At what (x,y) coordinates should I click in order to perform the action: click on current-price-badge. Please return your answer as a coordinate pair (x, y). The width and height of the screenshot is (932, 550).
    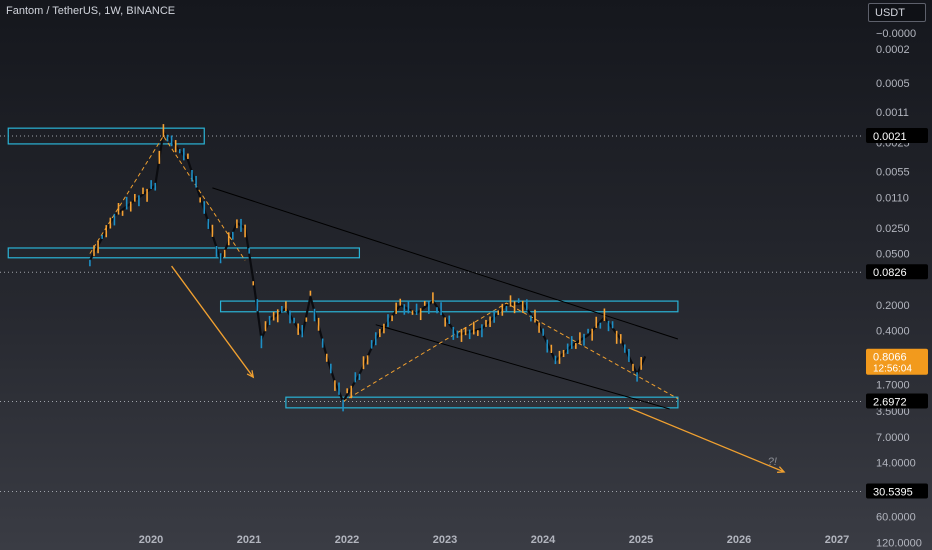
    Looking at the image, I should click on (897, 361).